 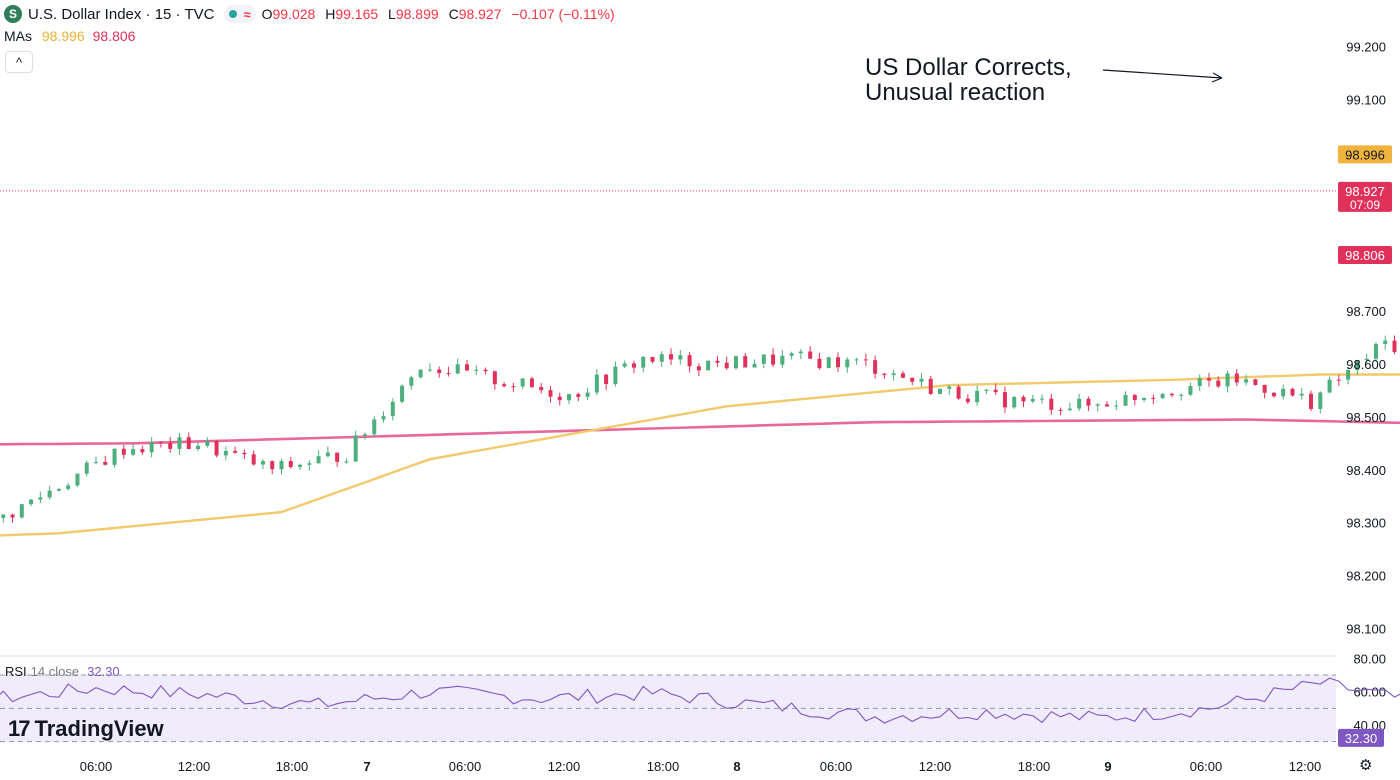 I want to click on rsi-last-tag-label: 32.30, so click(x=1361, y=738).